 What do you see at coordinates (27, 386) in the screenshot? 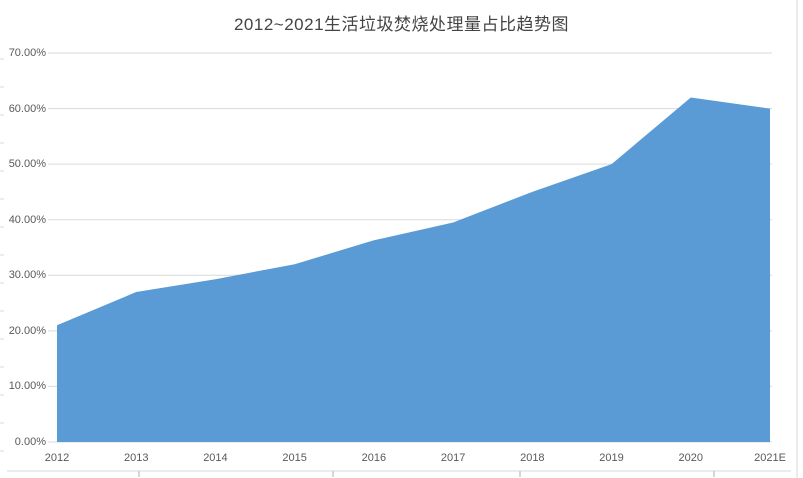
I see `y-tick-label: 10.00%` at bounding box center [27, 386].